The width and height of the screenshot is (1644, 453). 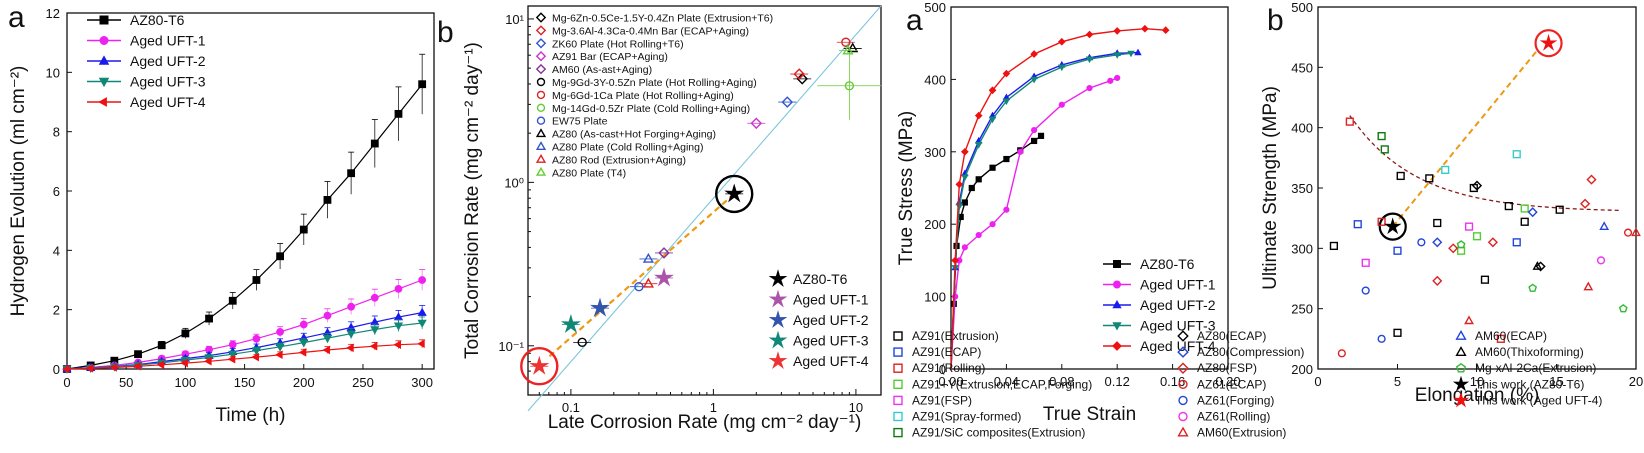 I want to click on p4-x-tick-label: 15, so click(x=1556, y=381).